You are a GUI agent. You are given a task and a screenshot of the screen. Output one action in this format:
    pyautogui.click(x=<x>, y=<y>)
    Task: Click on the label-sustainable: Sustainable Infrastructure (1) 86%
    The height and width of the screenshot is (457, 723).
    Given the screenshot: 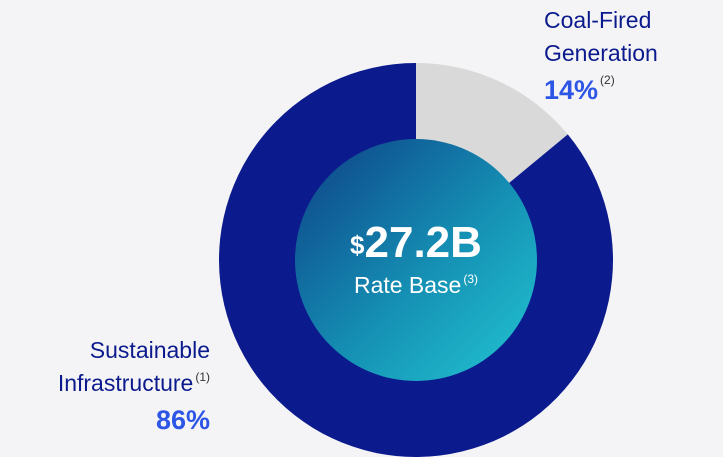 What is the action you would take?
    pyautogui.click(x=130, y=387)
    